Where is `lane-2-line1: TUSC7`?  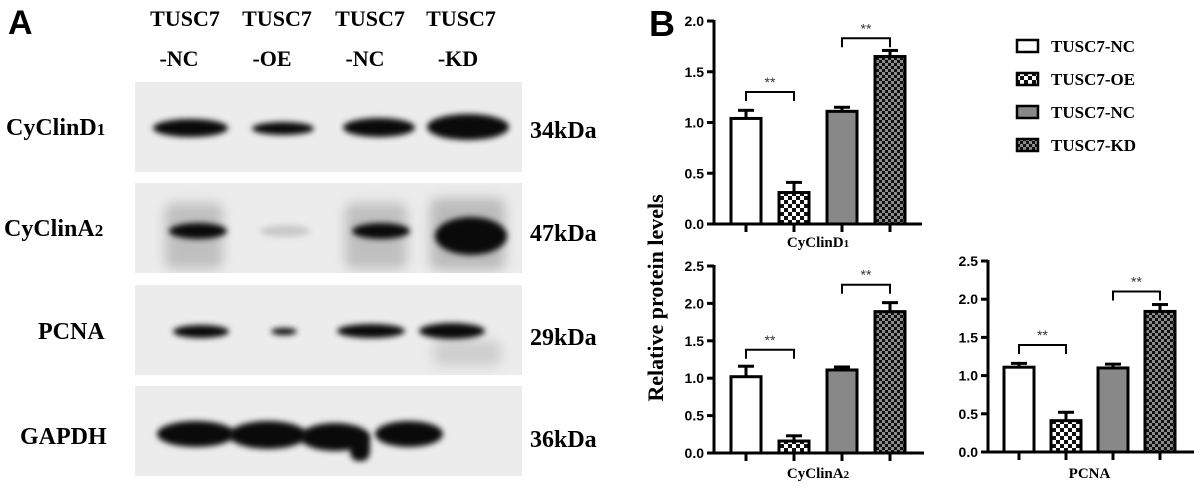 lane-2-line1: TUSC7 is located at coordinates (277, 18).